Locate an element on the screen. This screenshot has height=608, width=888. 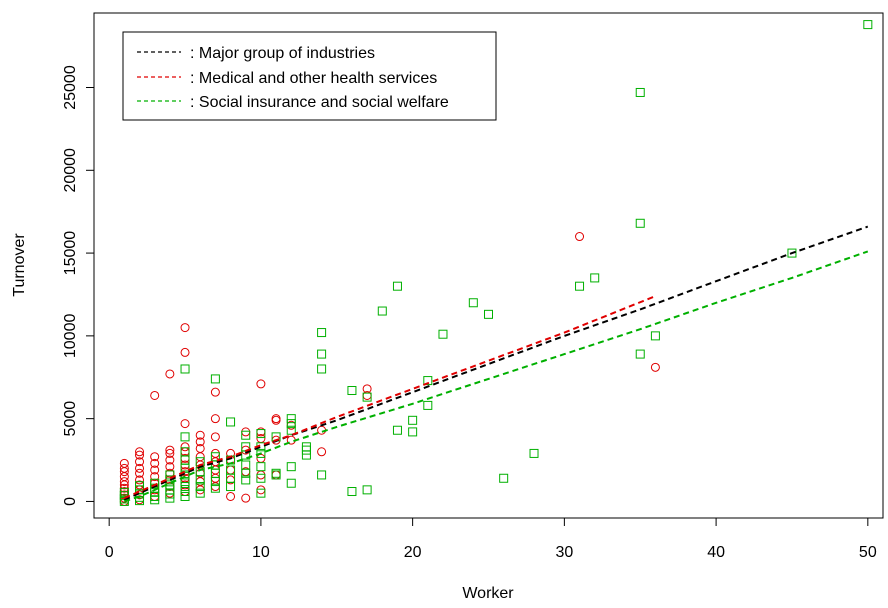
legend-label-medical: : Medical and other health services is located at coordinates (313, 78).